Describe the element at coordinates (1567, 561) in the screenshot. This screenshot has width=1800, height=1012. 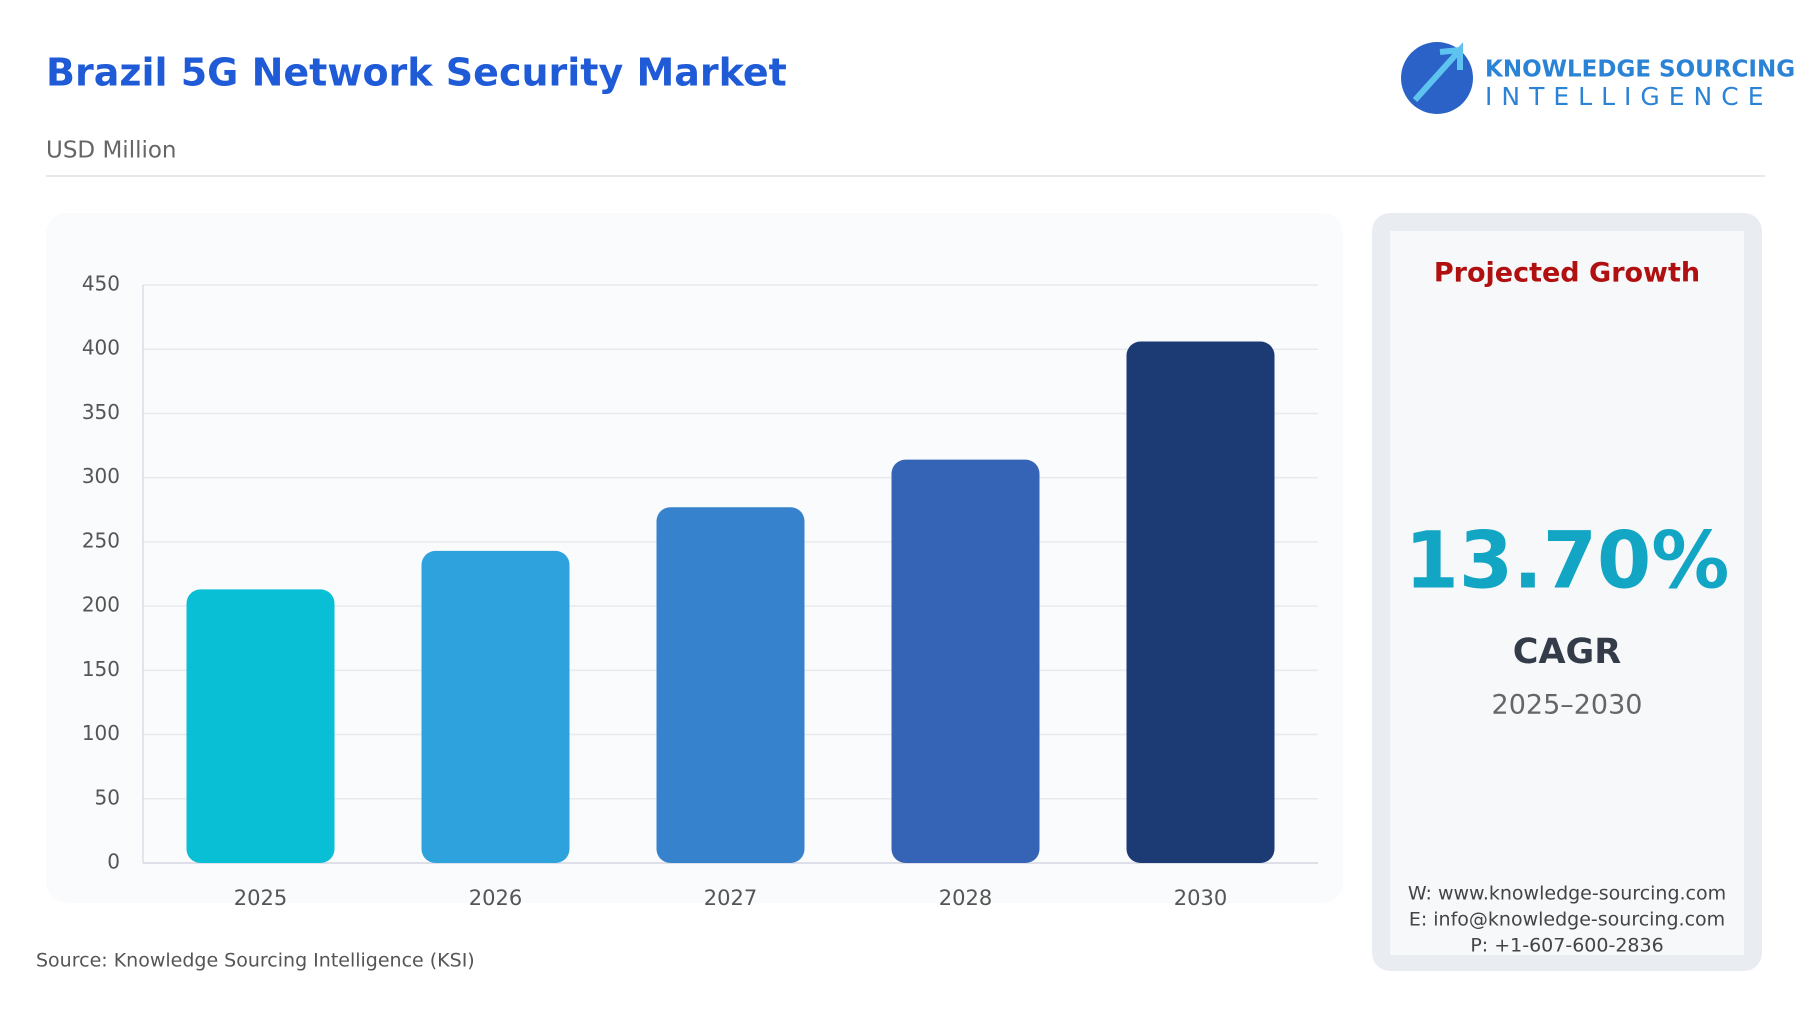
I see `cagr-value: 13.70%` at that location.